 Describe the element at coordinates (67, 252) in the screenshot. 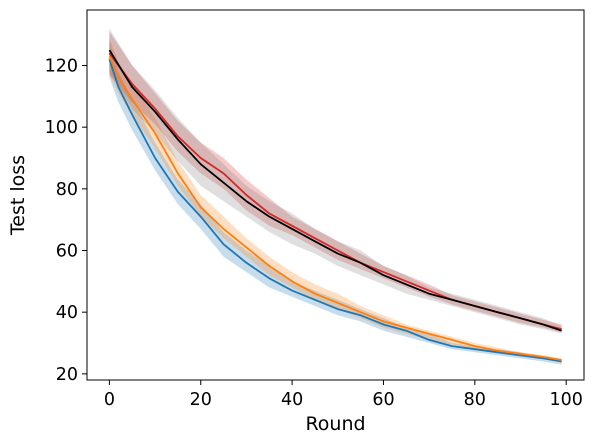

I see `y-tick-label: 60` at that location.